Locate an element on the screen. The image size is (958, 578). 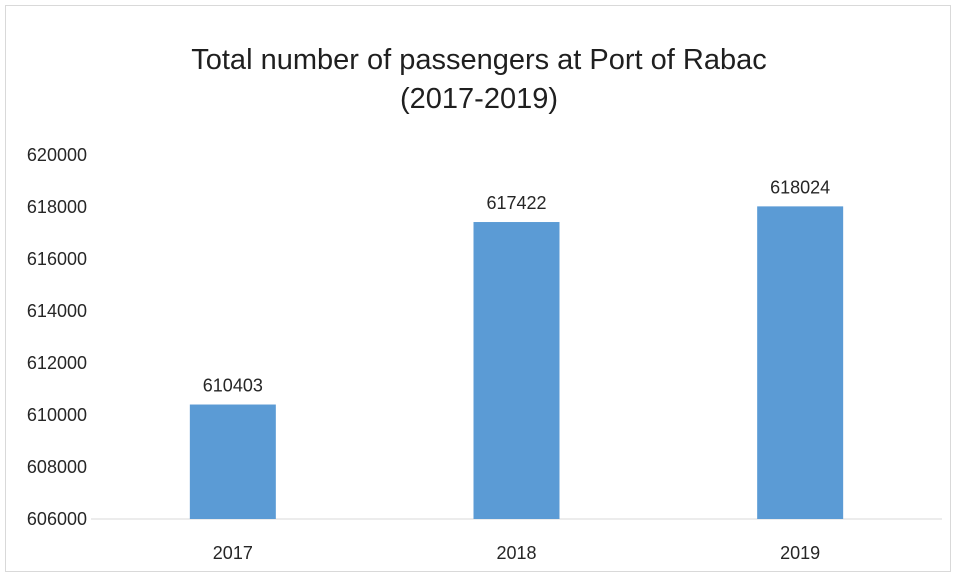
bar-2019 is located at coordinates (800, 362).